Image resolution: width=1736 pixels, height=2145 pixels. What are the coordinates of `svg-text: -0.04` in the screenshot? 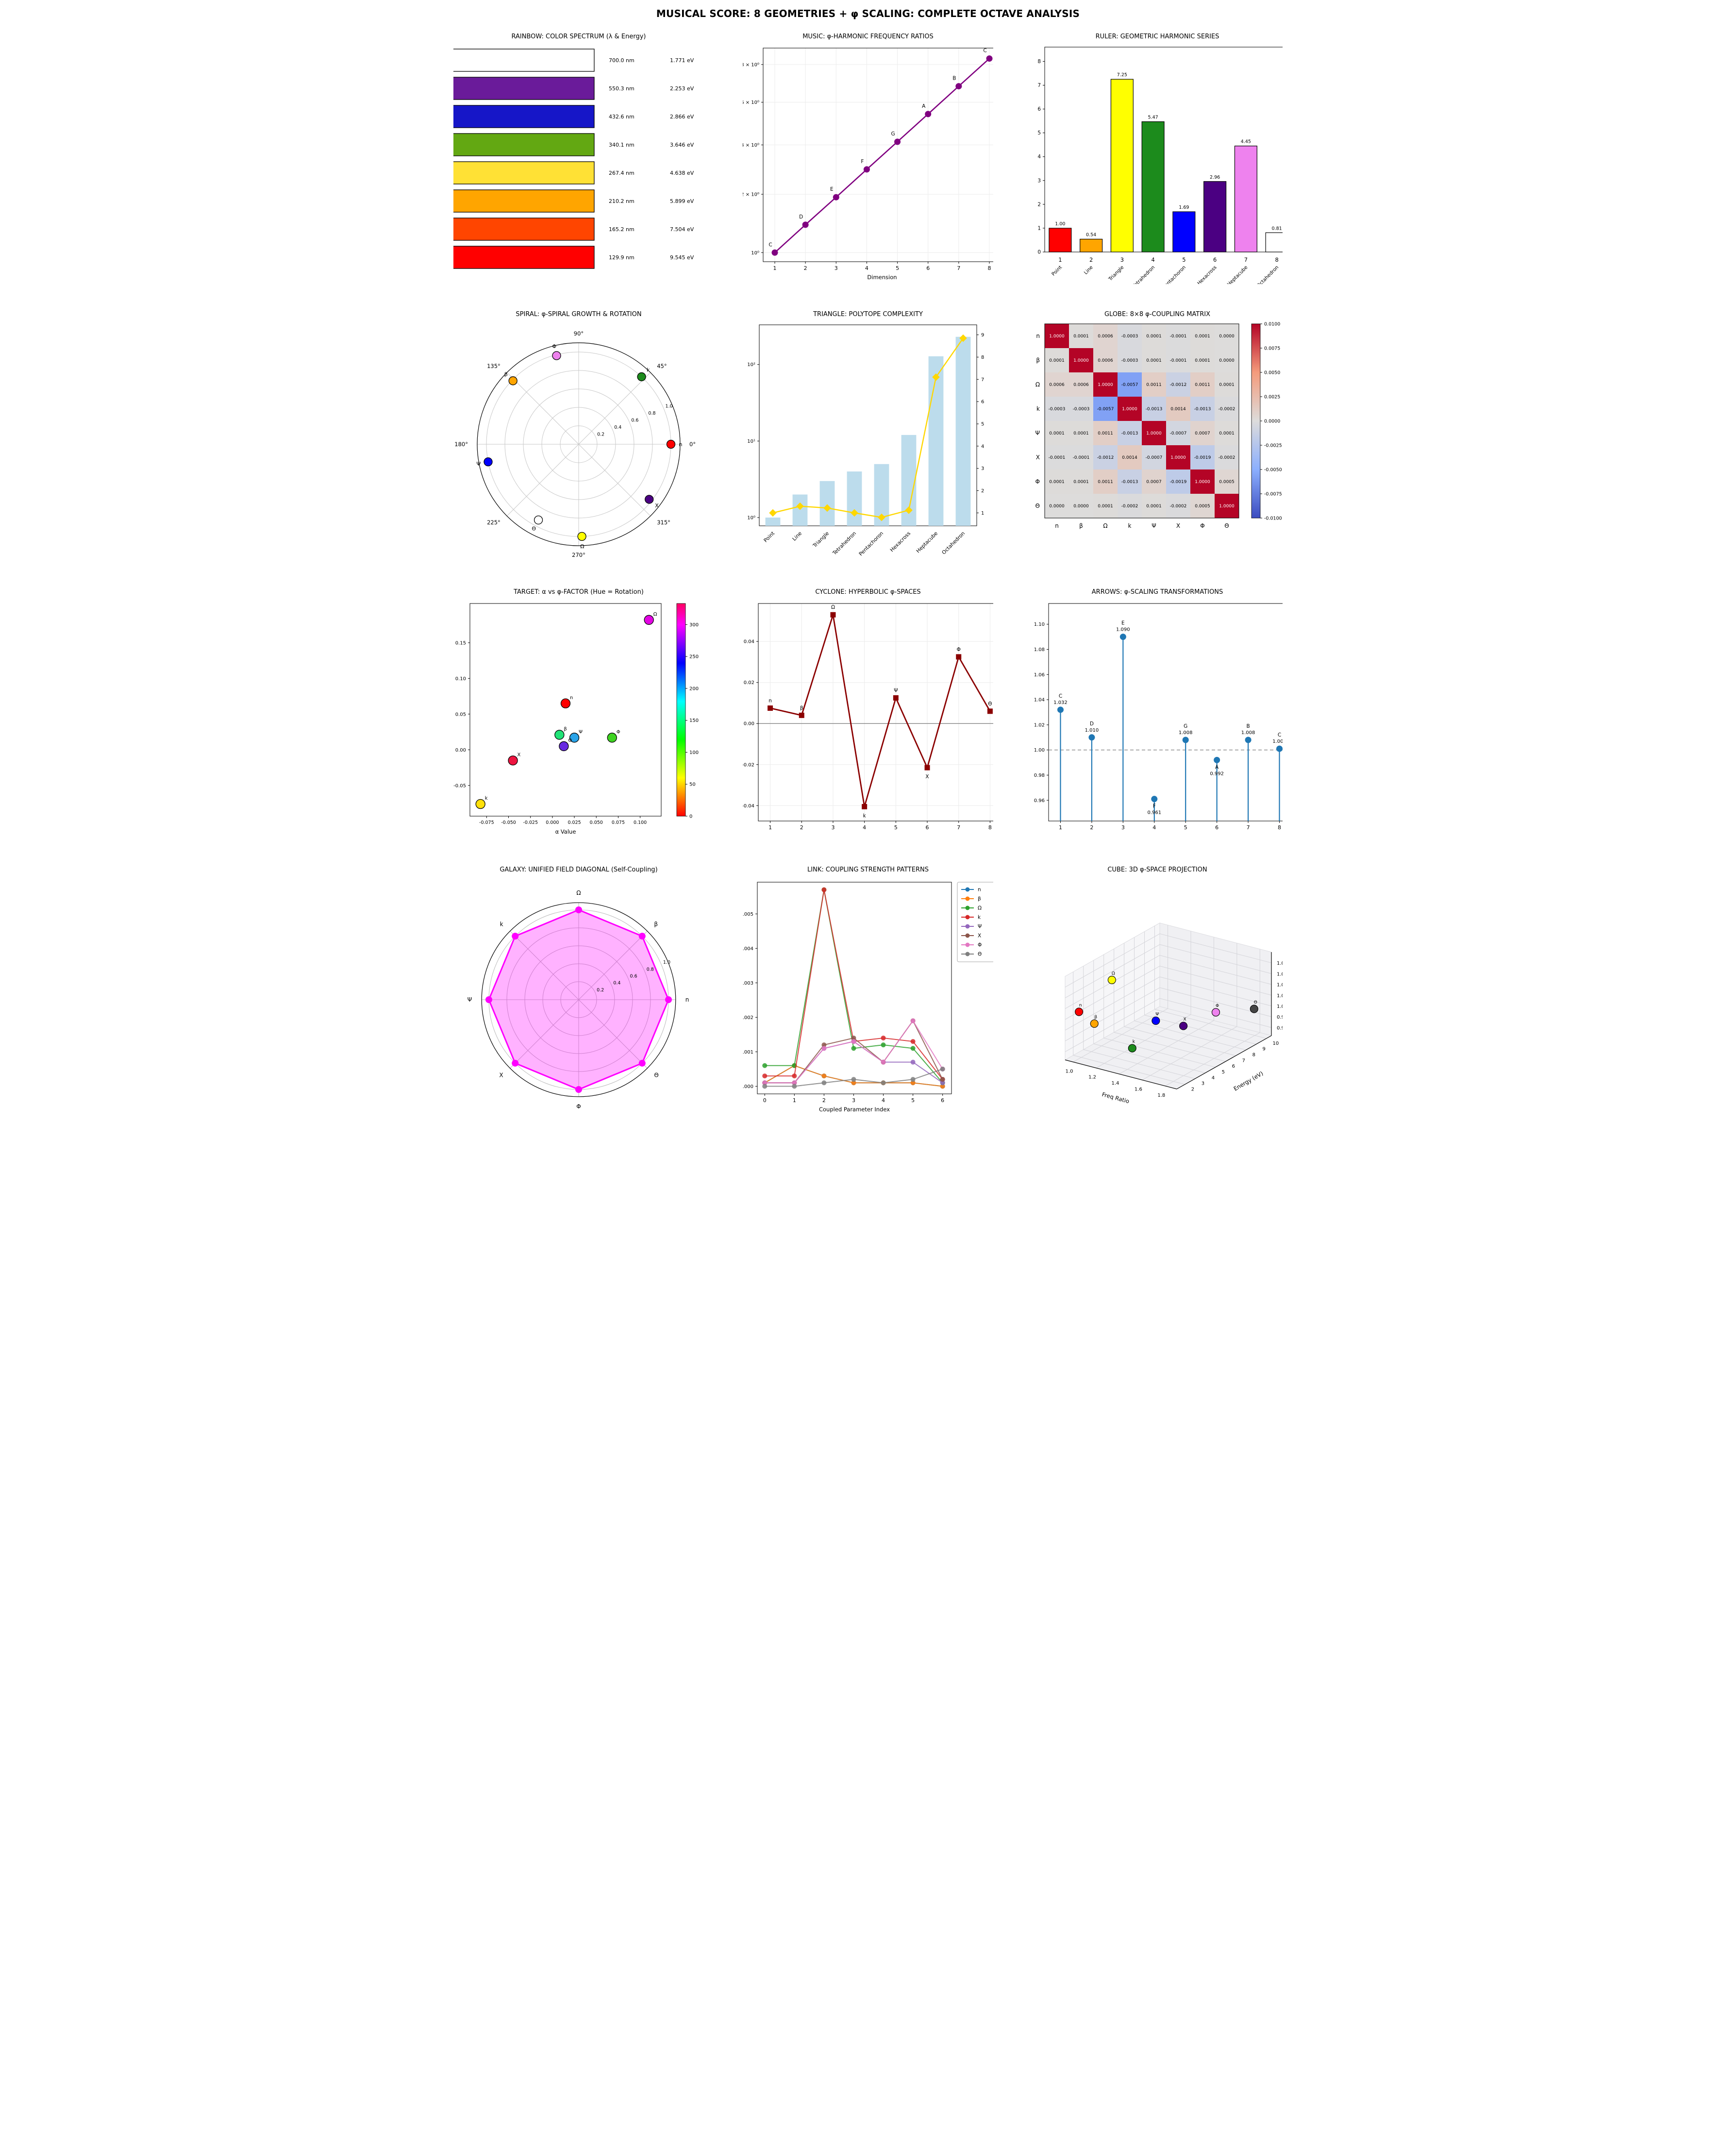 It's located at (748, 806).